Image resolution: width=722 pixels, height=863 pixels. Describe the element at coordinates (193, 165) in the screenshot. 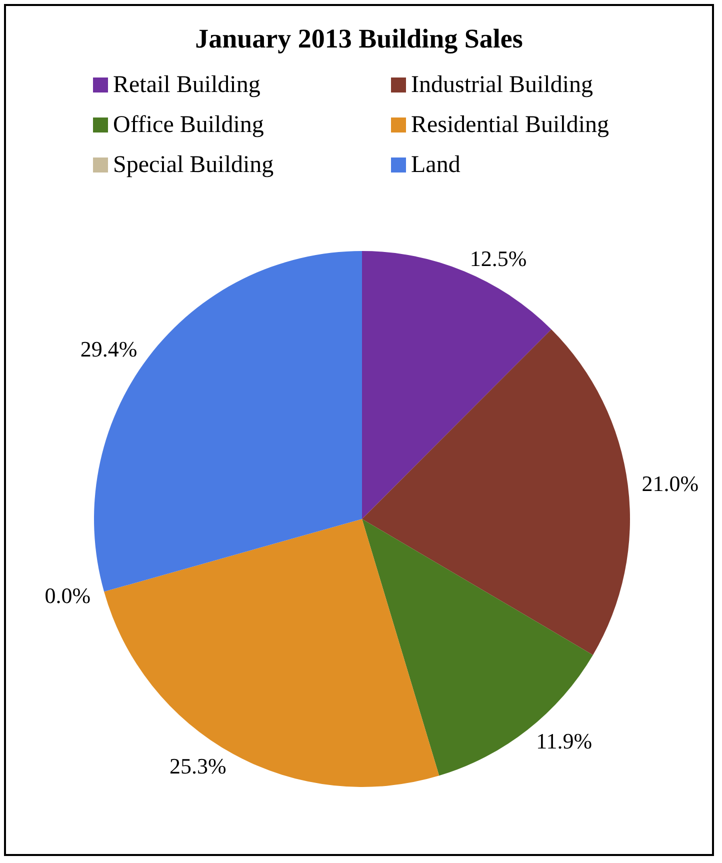

I see `legend-label: Special Building` at that location.